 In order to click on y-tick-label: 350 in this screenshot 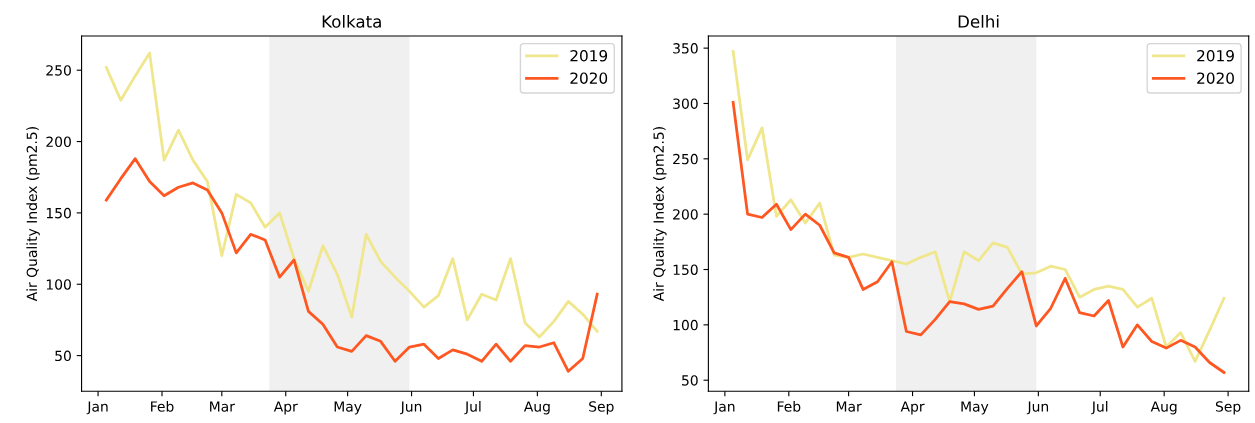, I will do `click(685, 48)`.